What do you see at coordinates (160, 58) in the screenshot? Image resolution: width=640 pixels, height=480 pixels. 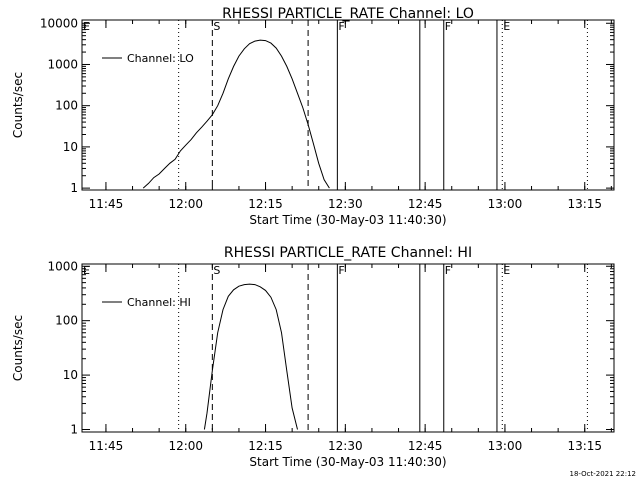 I see `legend-label: Channel: LO` at bounding box center [160, 58].